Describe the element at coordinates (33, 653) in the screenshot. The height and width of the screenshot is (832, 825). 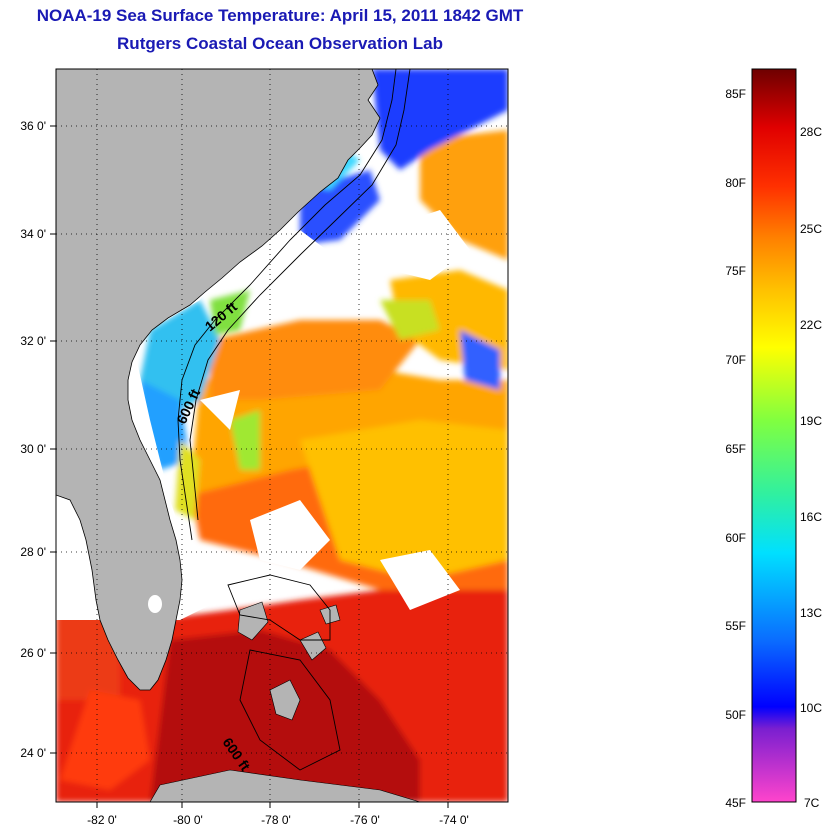
I see `lat-tick-26: 26 0'` at that location.